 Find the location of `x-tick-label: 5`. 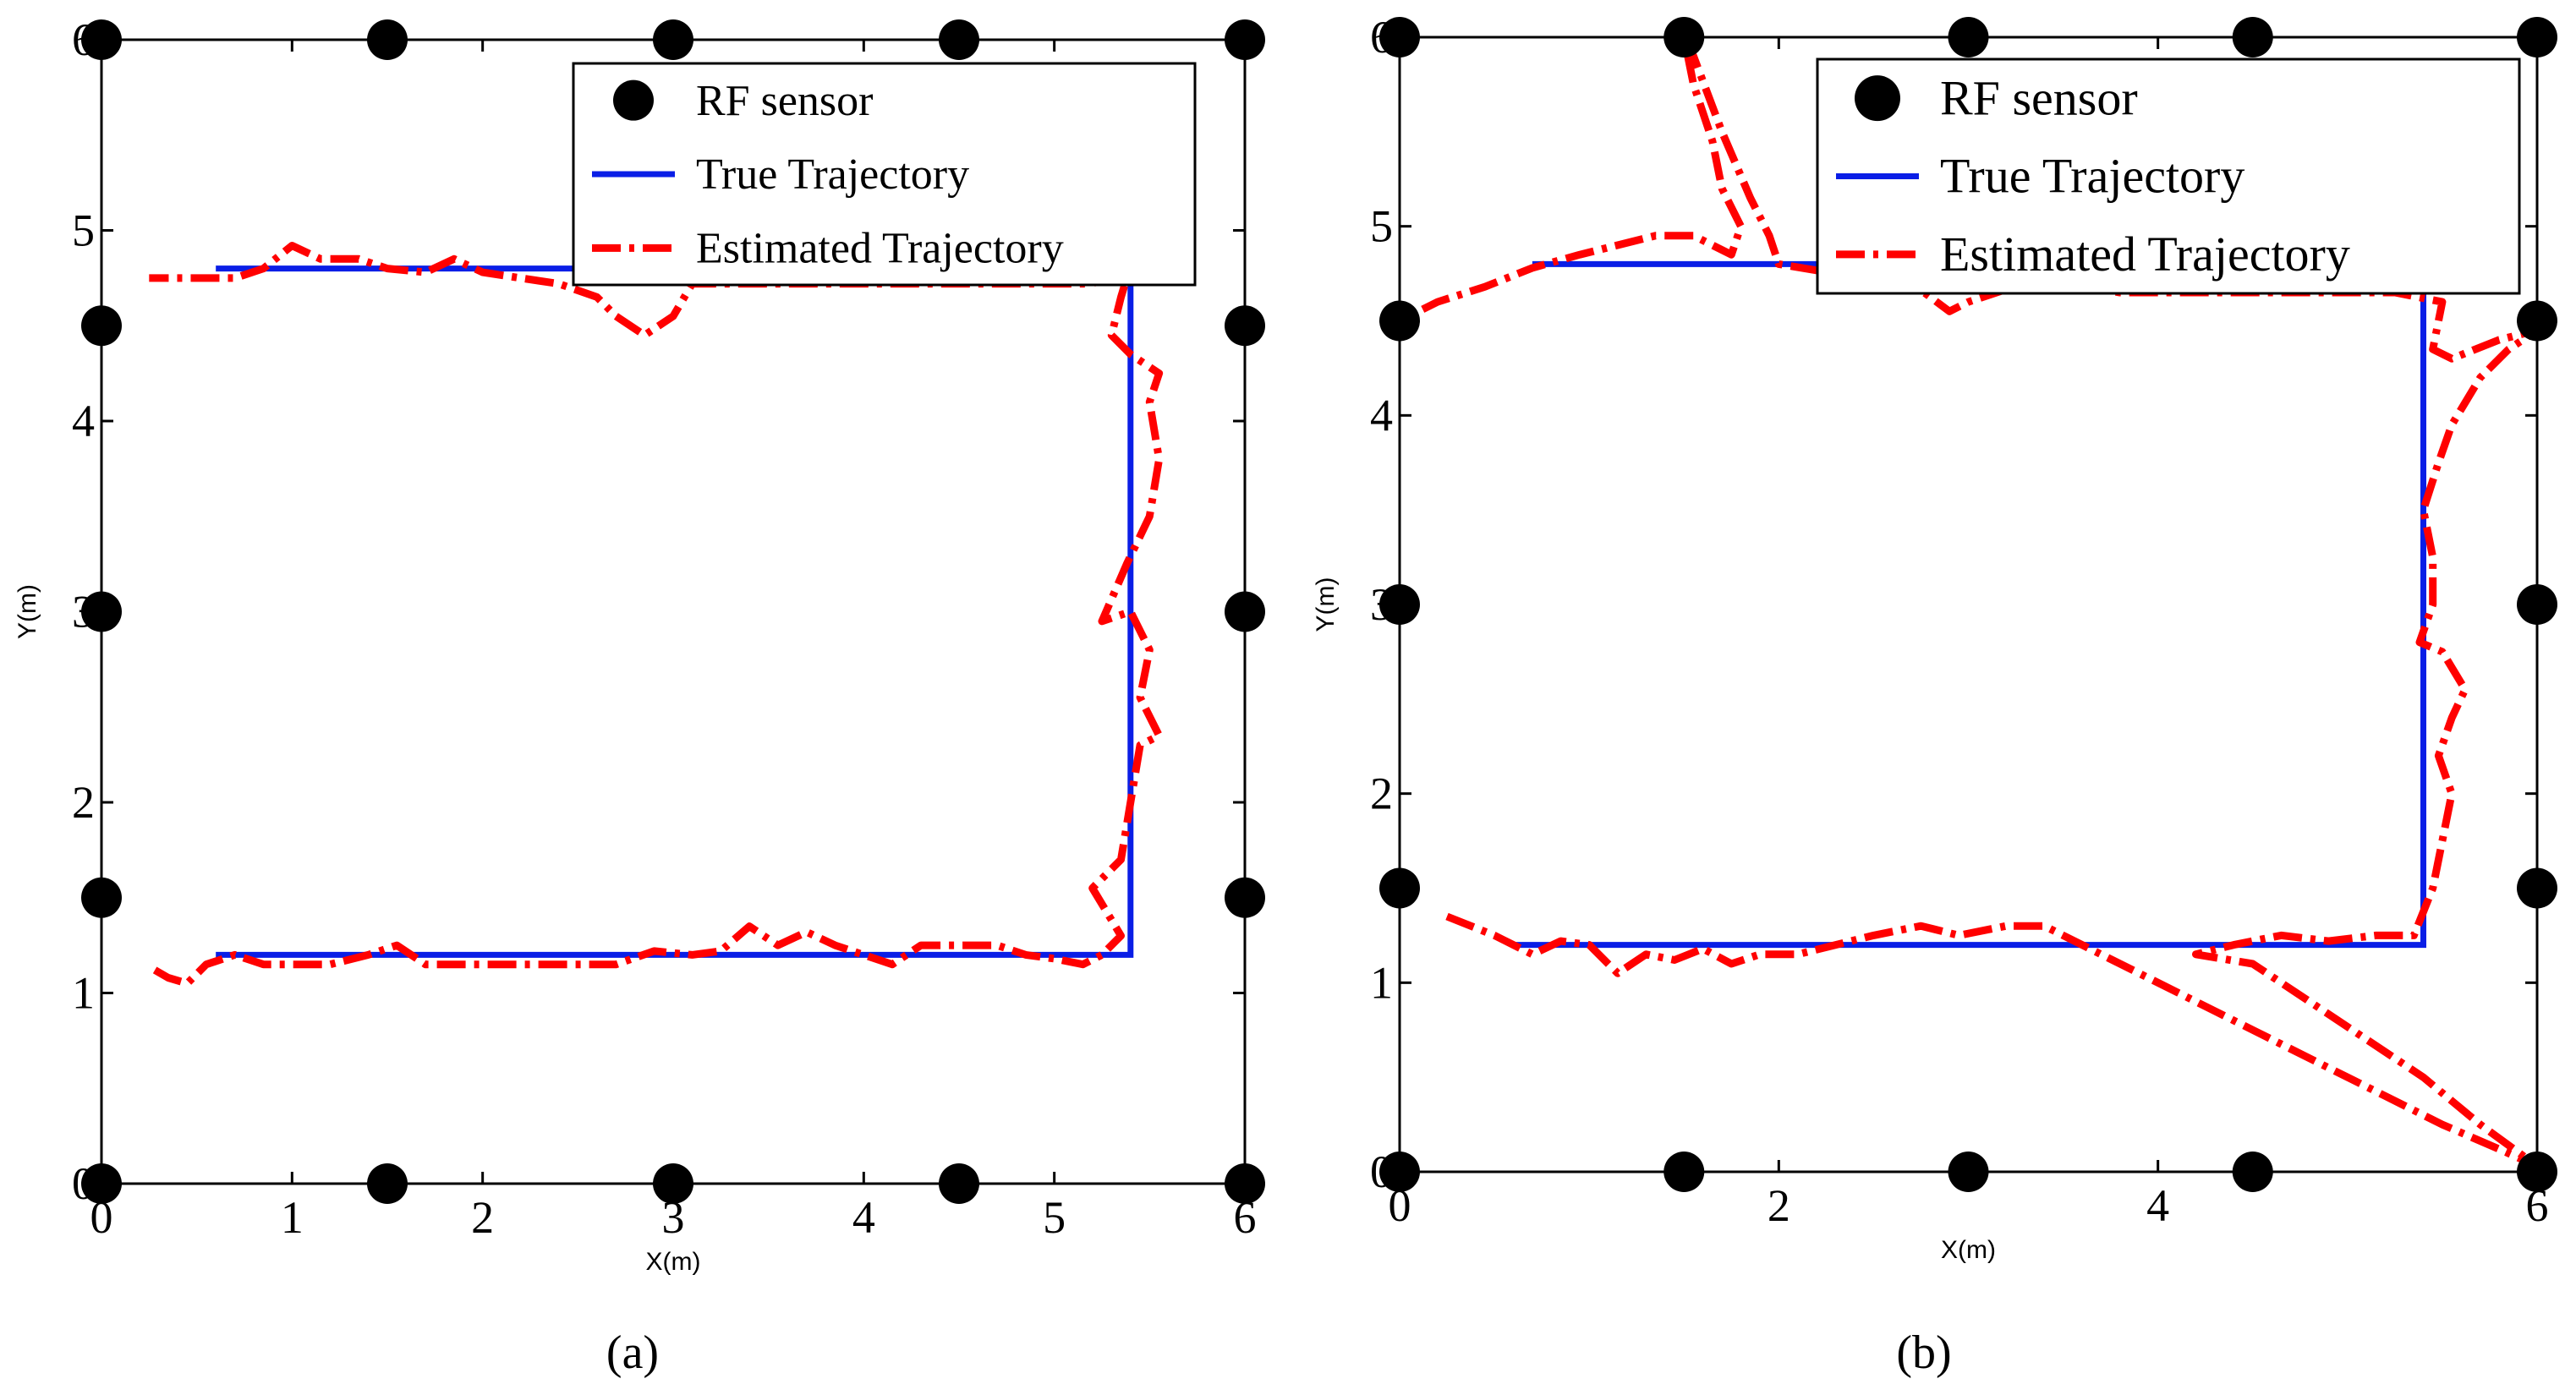

x-tick-label: 5 is located at coordinates (1054, 1218).